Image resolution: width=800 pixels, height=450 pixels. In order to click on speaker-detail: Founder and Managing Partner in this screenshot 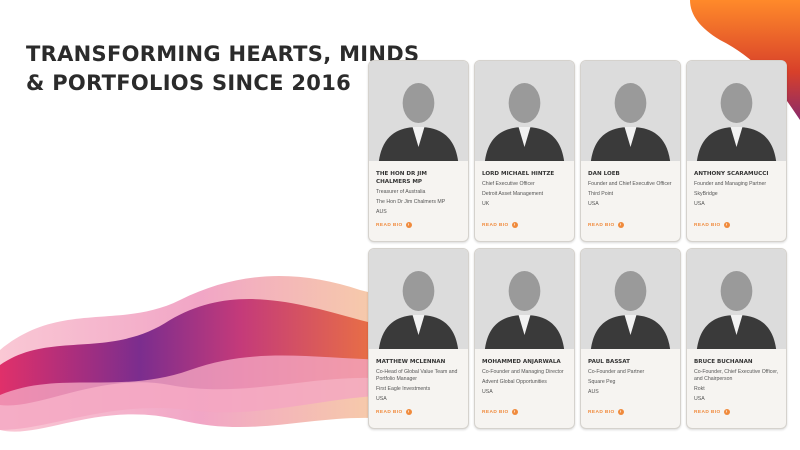, I will do `click(730, 184)`.